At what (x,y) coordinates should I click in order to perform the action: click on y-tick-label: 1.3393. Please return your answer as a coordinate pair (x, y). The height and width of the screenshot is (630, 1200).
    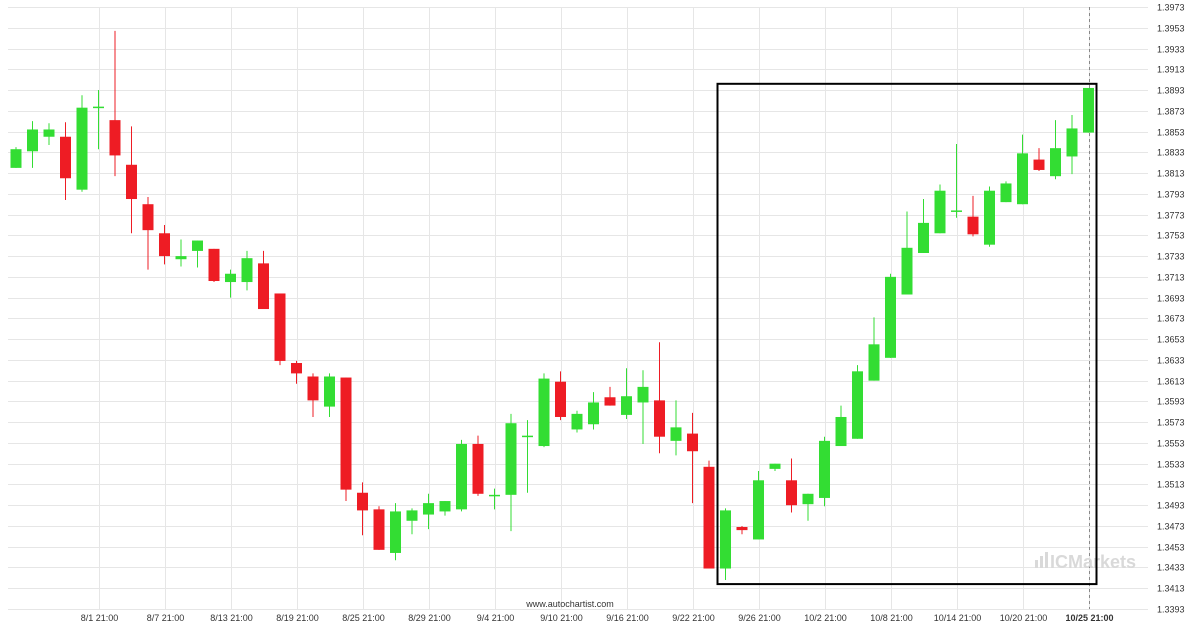
    Looking at the image, I should click on (1171, 610).